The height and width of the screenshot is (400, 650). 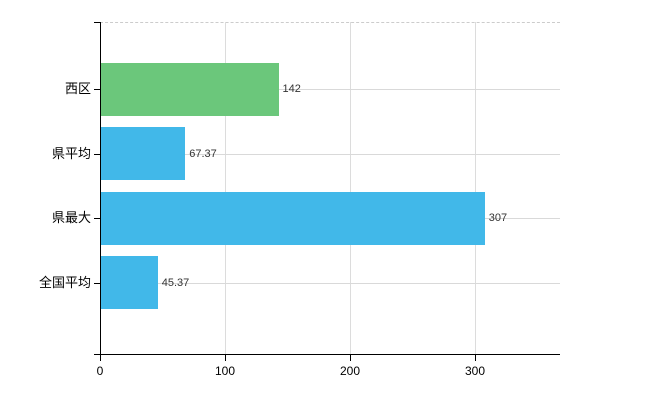 I want to click on x-axis-tick-label: 200, so click(x=350, y=371).